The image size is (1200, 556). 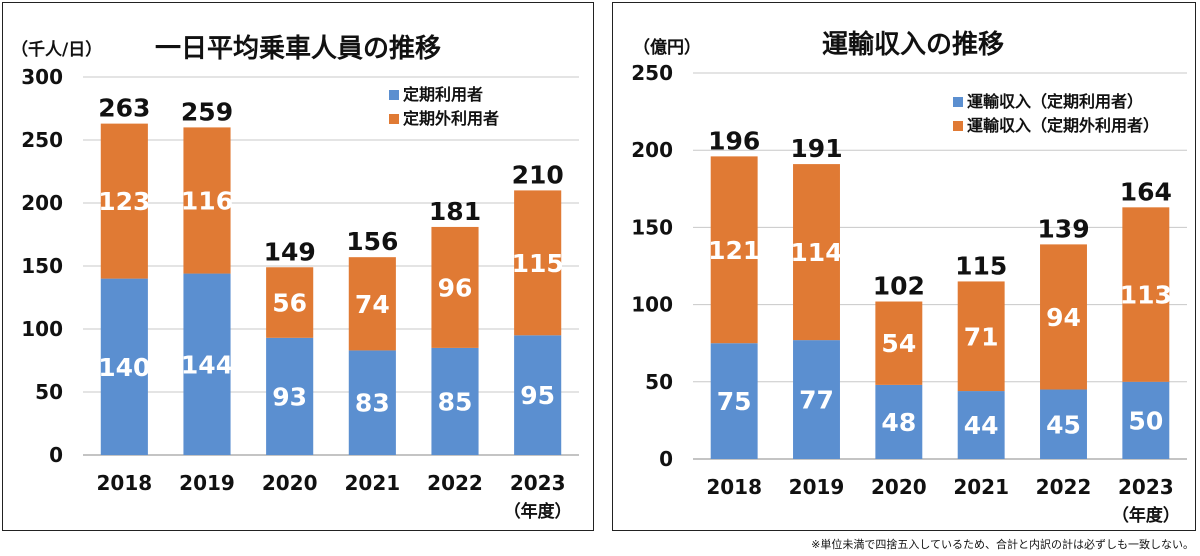 I want to click on data-label-commuter: 95, so click(x=537, y=395).